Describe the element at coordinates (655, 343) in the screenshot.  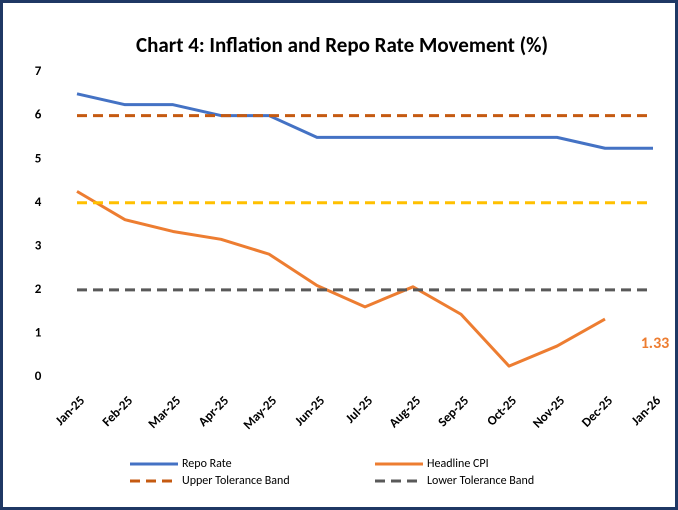
I see `data-label: 1.33` at that location.